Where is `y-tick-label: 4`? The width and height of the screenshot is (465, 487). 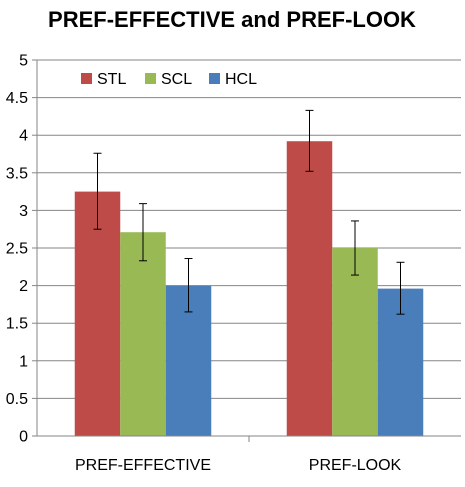 y-tick-label: 4 is located at coordinates (23, 136).